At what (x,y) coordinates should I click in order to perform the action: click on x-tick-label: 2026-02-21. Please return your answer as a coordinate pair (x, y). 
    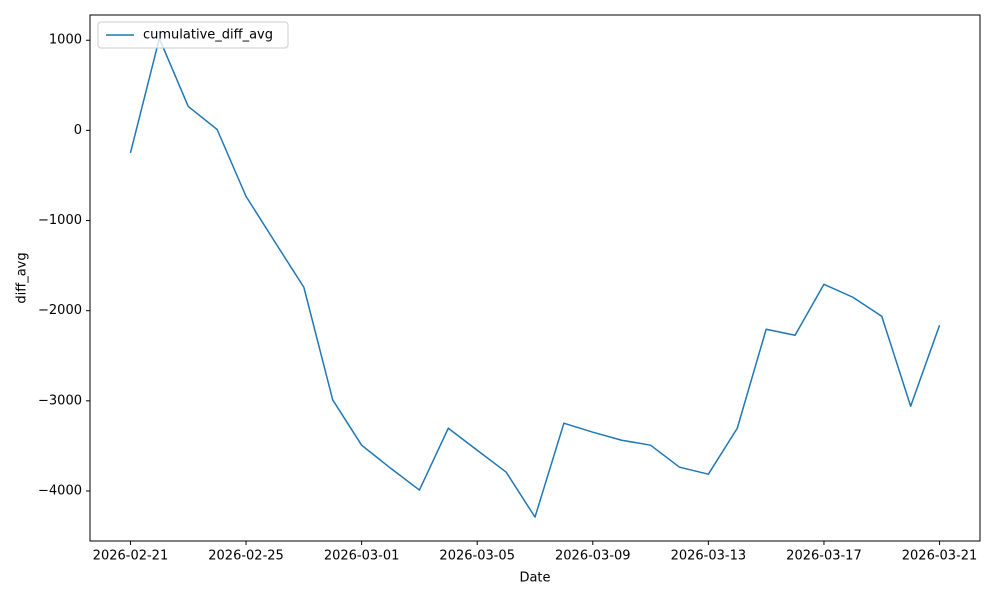
    Looking at the image, I should click on (131, 556).